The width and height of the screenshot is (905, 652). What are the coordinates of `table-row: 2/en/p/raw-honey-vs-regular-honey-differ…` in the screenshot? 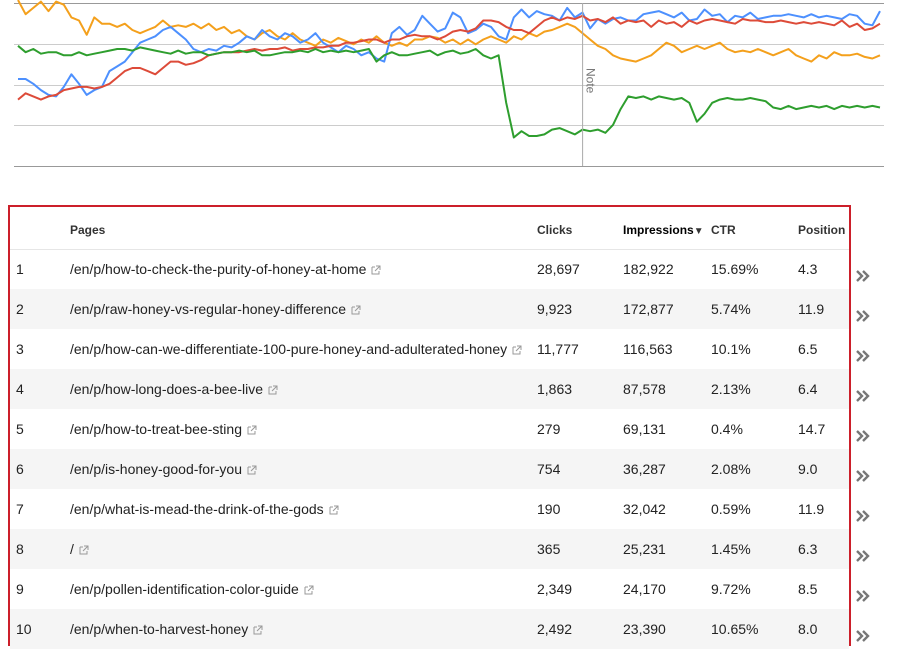 It's located at (429, 309).